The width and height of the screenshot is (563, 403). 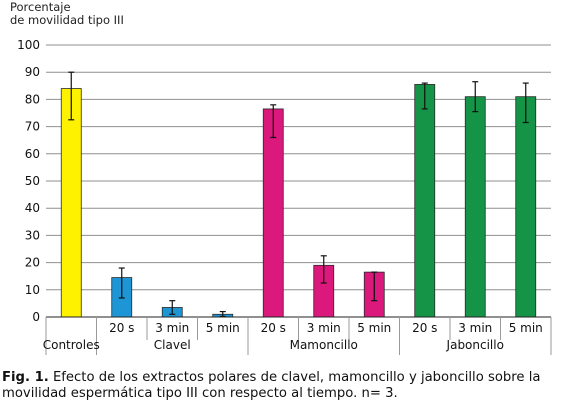 What do you see at coordinates (40, 7) in the screenshot?
I see `y-axis-title-line-1: Porcentaje` at bounding box center [40, 7].